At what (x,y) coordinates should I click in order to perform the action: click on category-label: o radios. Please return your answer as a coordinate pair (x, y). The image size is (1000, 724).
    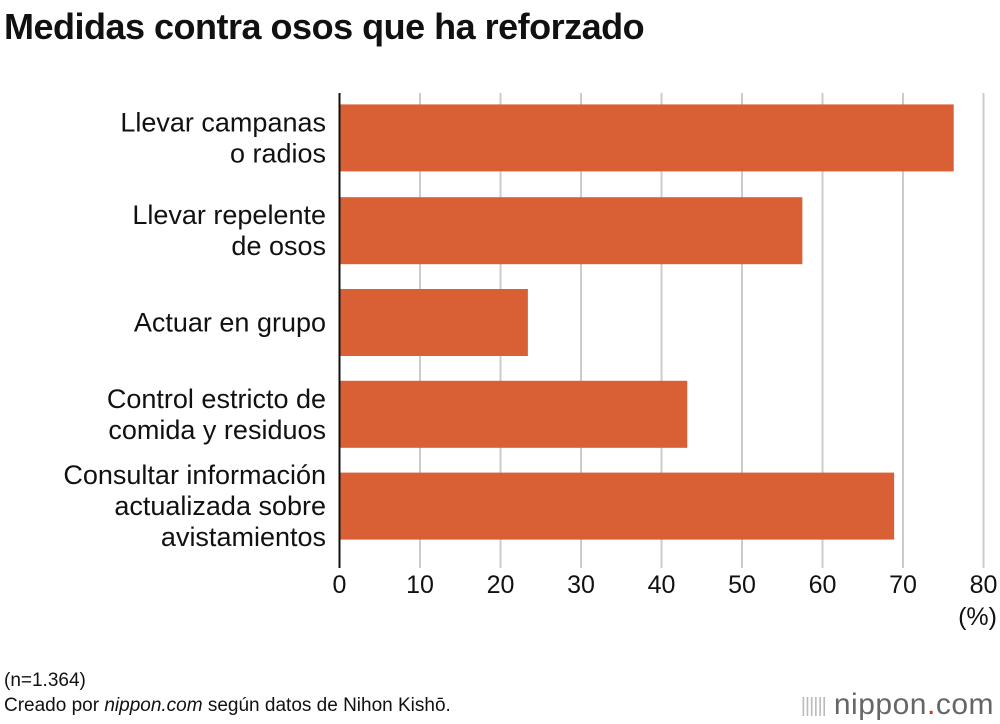
    Looking at the image, I should click on (278, 153).